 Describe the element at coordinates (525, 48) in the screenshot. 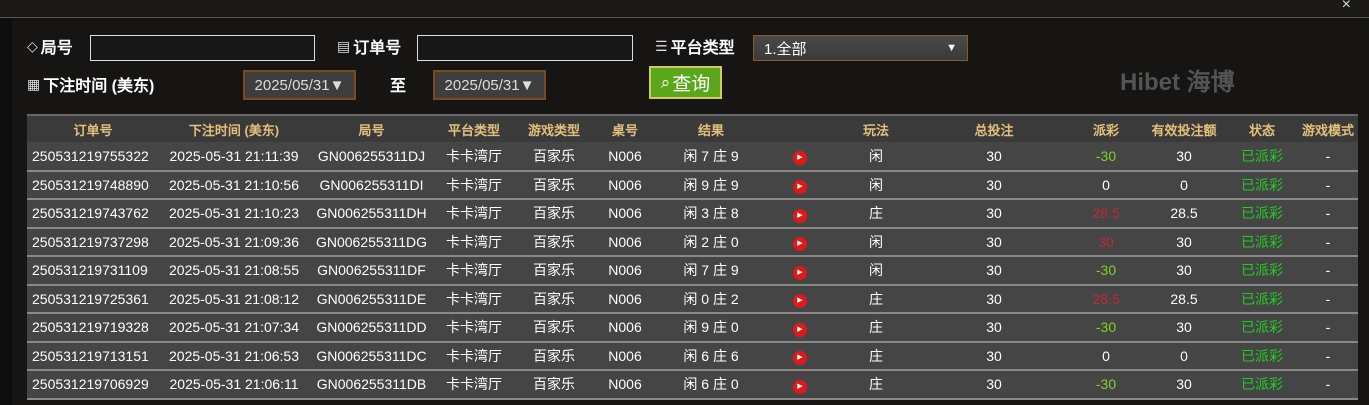

I see `order-input` at that location.